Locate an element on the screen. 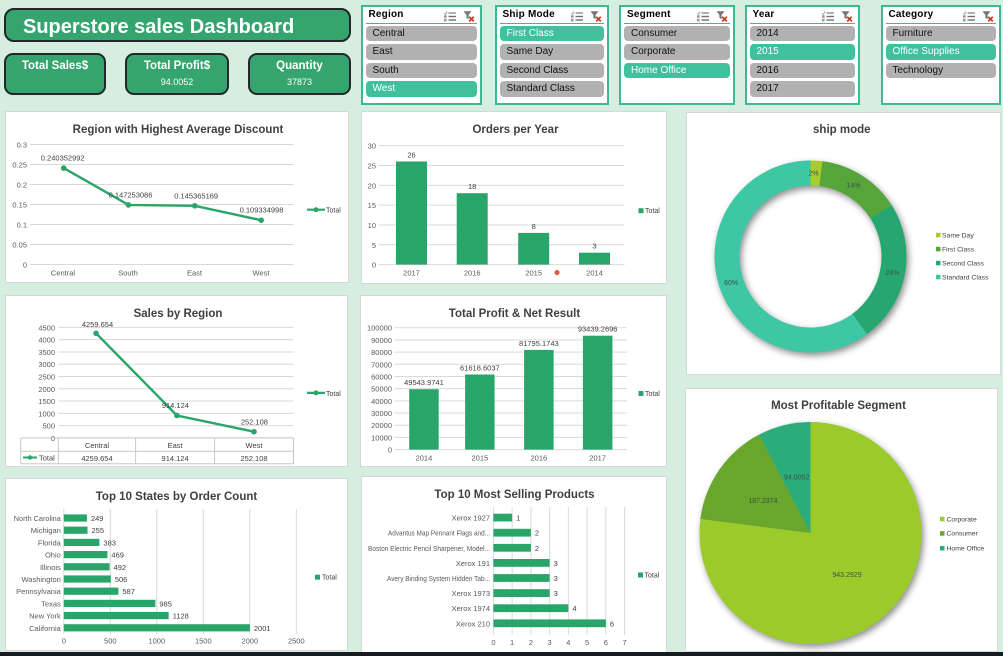 The height and width of the screenshot is (656, 1003). svg-text: 383 is located at coordinates (109, 542).